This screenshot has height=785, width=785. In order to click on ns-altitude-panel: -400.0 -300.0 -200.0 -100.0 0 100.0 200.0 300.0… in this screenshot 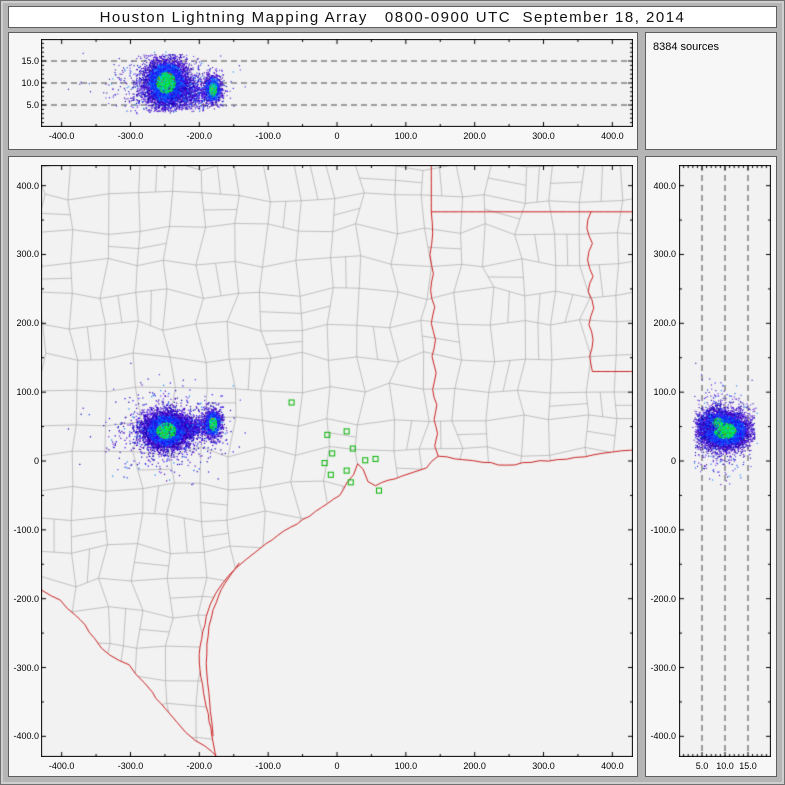, I will do `click(711, 466)`.